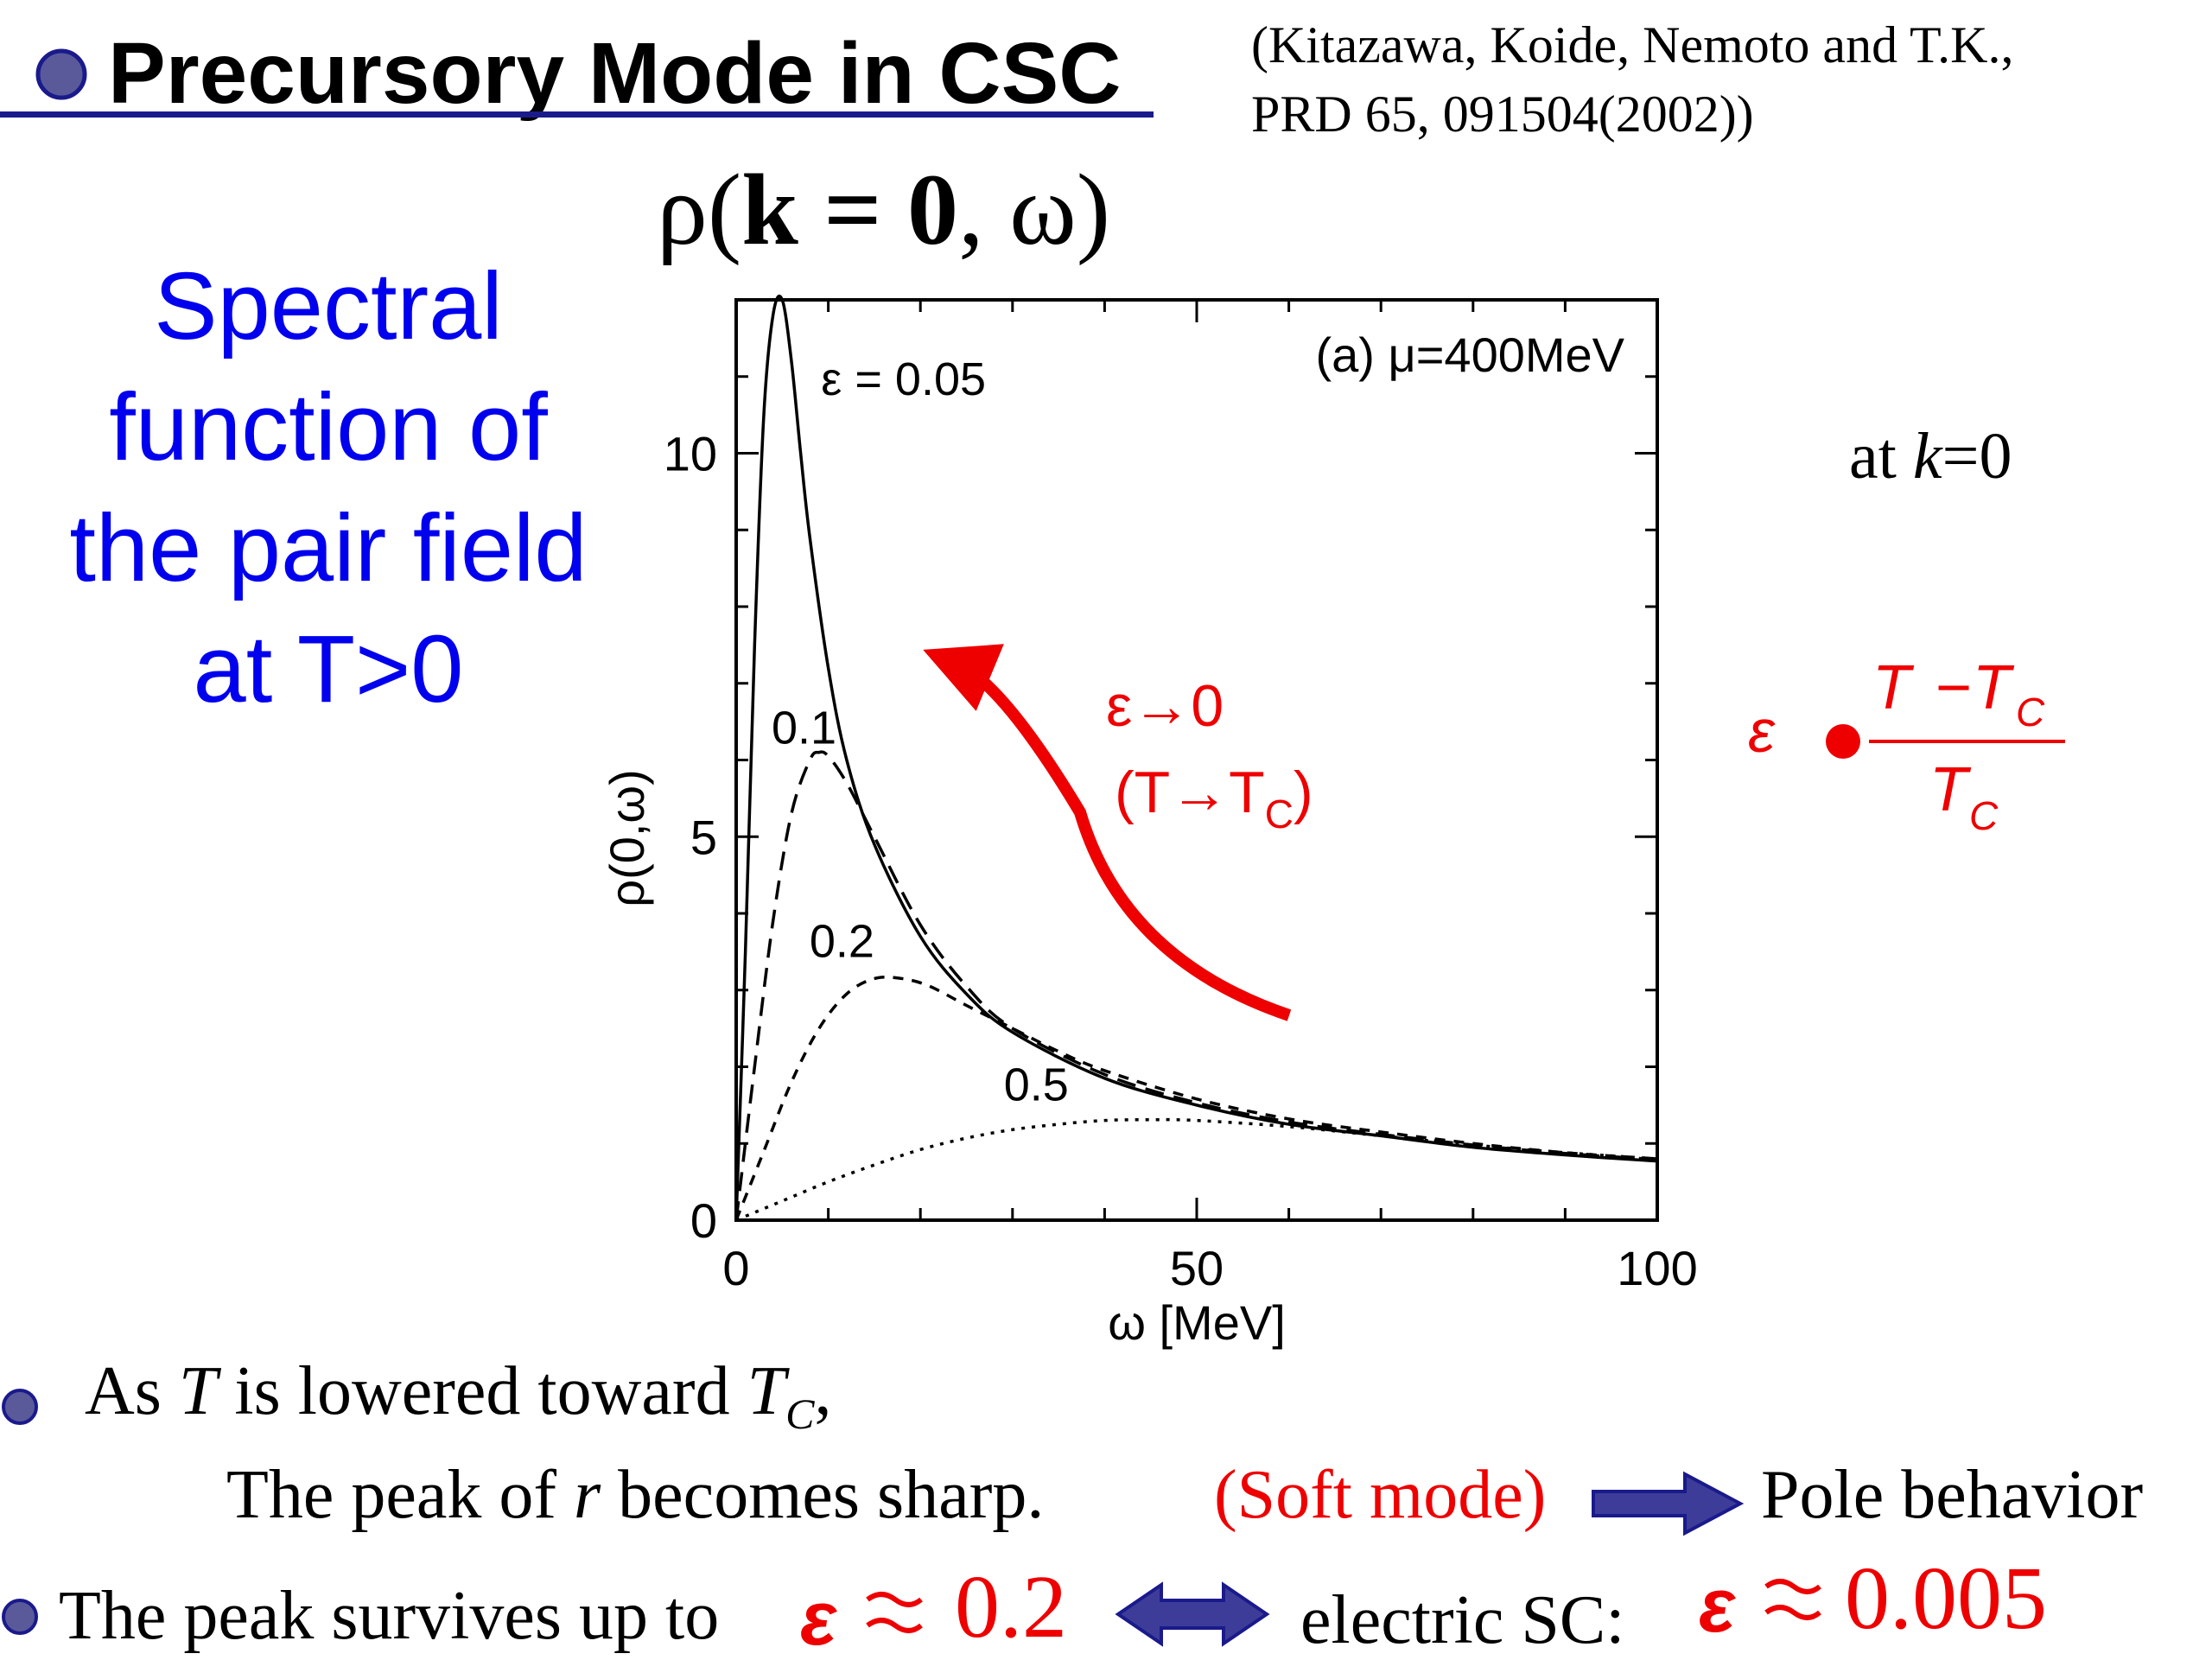  I want to click on at-text: at, so click(1881, 456).